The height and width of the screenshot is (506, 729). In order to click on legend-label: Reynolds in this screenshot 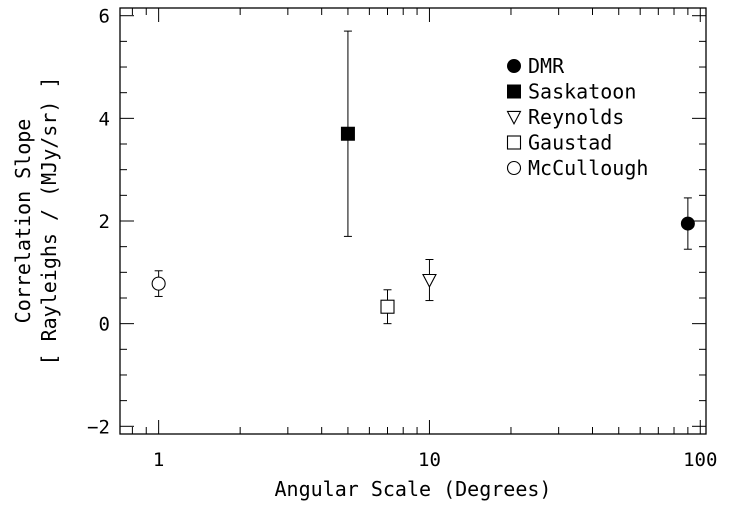, I will do `click(576, 117)`.